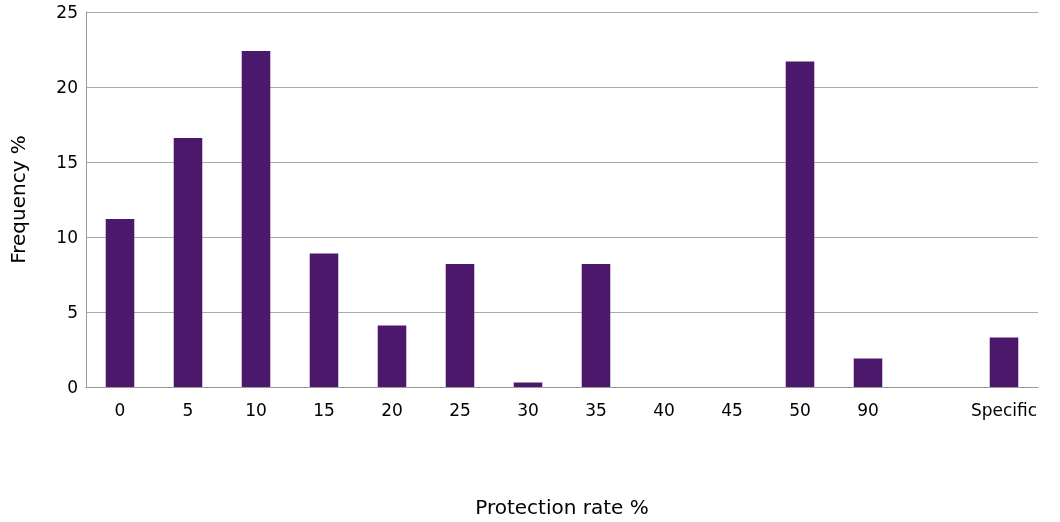 Image resolution: width=1060 pixels, height=522 pixels. I want to click on x-tick-label: 35, so click(596, 409).